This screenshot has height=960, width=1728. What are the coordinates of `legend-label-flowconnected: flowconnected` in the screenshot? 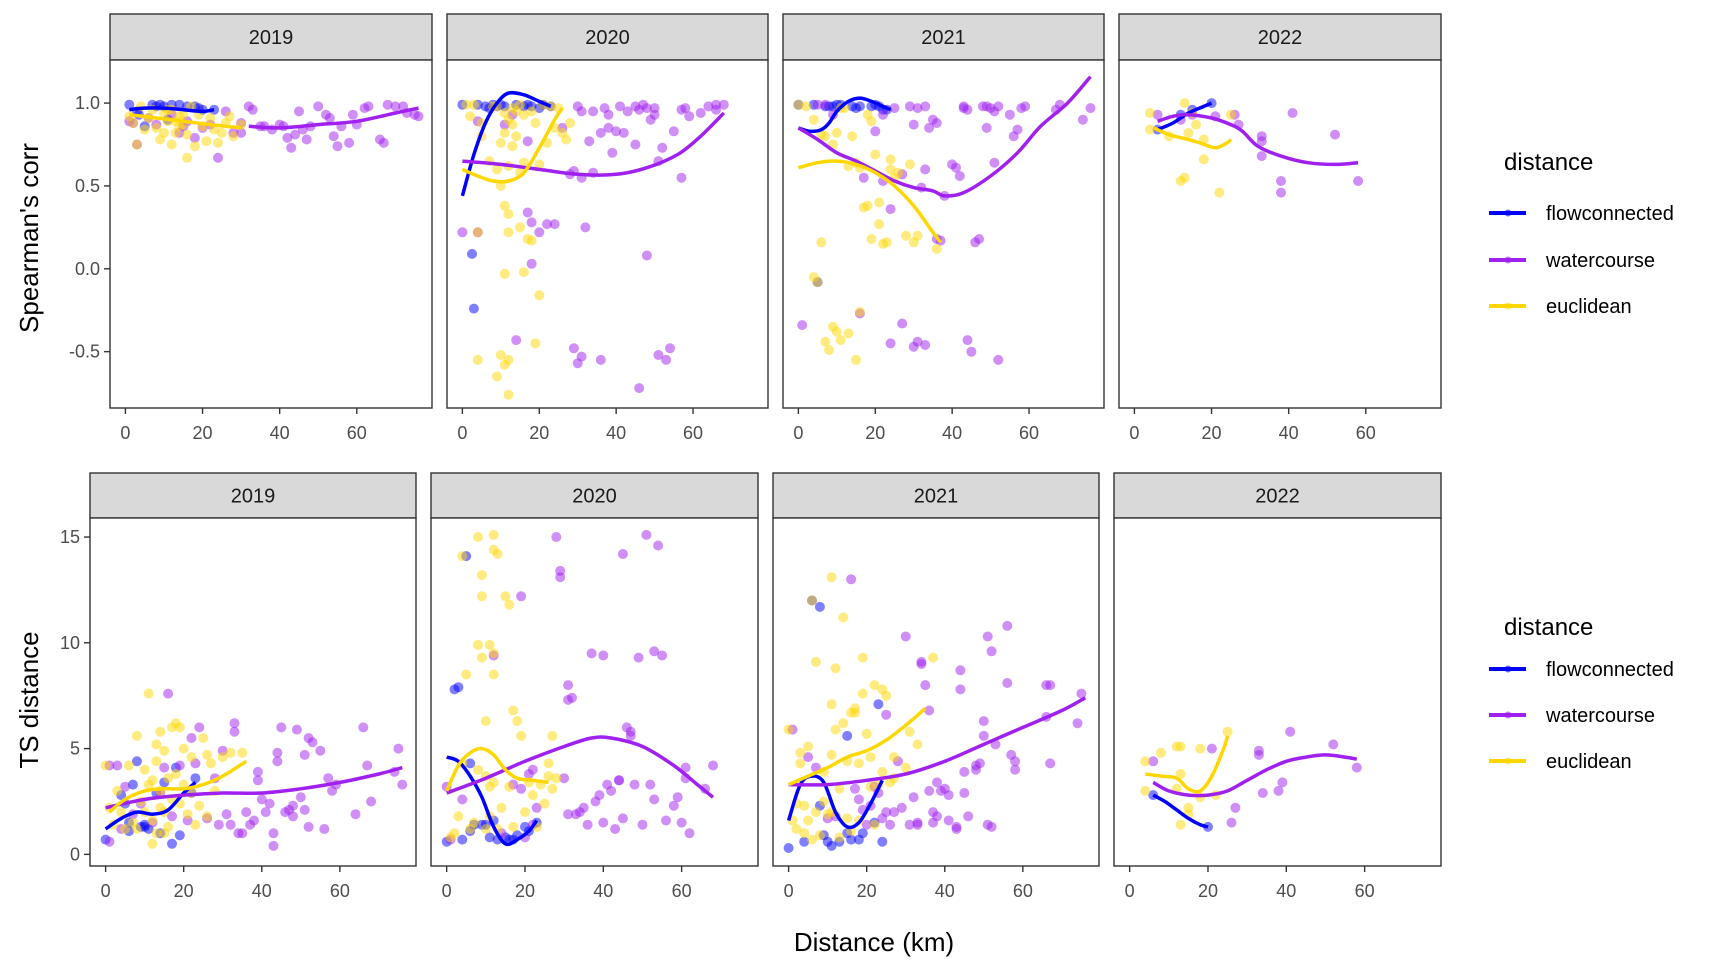 It's located at (1610, 214).